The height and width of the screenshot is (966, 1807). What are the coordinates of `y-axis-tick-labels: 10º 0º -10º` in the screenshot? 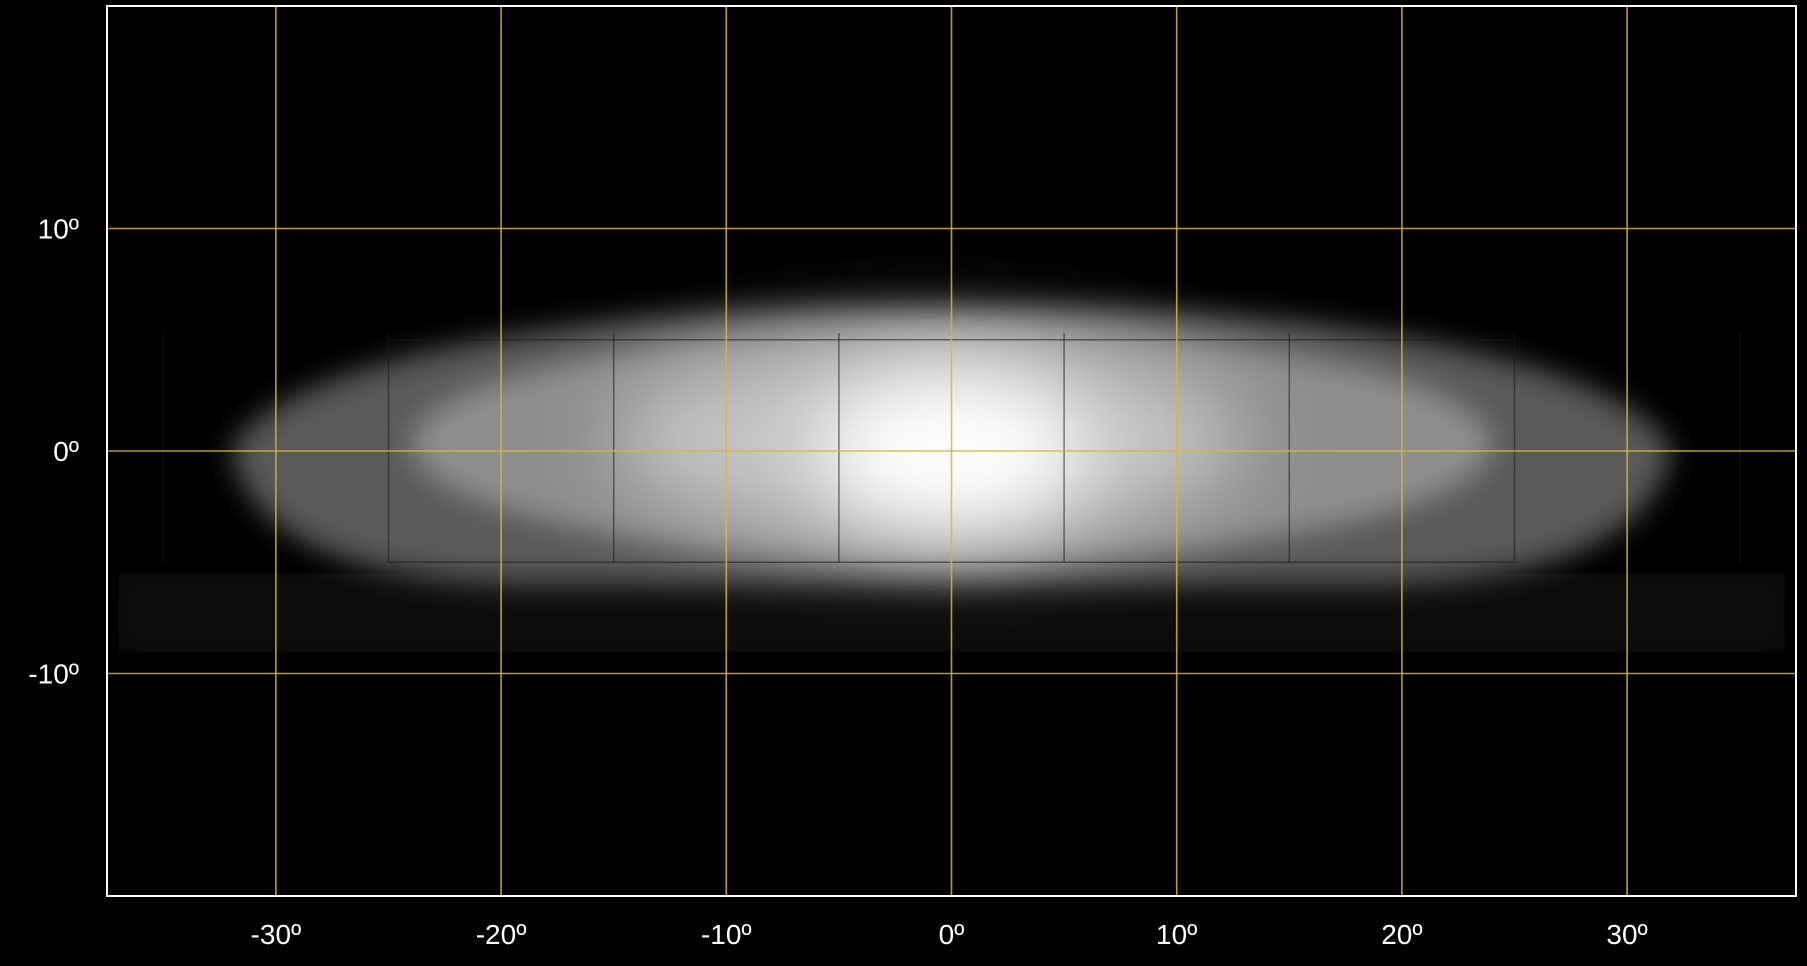 It's located at (53, 452).